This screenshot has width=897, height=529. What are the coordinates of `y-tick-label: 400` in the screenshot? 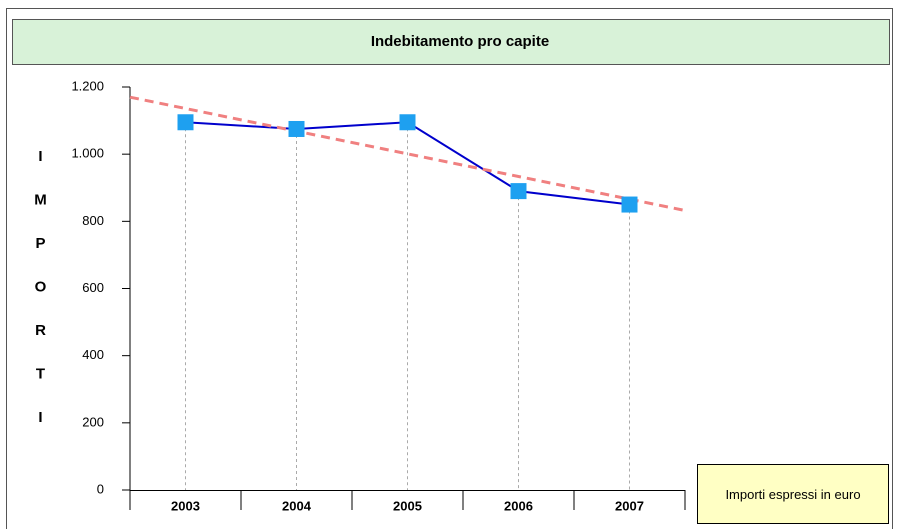 It's located at (93, 354).